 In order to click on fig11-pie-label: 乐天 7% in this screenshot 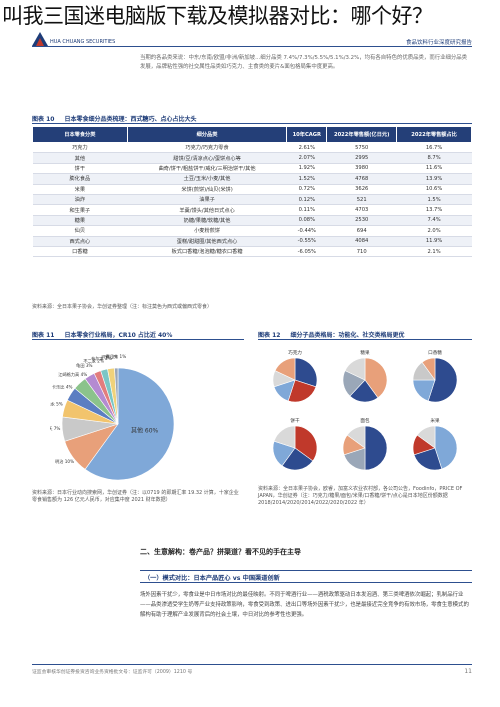, I will do `click(55, 428)`.